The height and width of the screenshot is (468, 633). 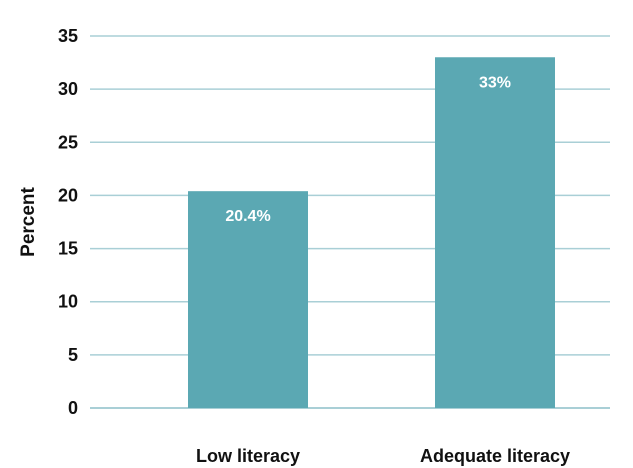 What do you see at coordinates (68, 195) in the screenshot?
I see `y-tick-label-20: 20` at bounding box center [68, 195].